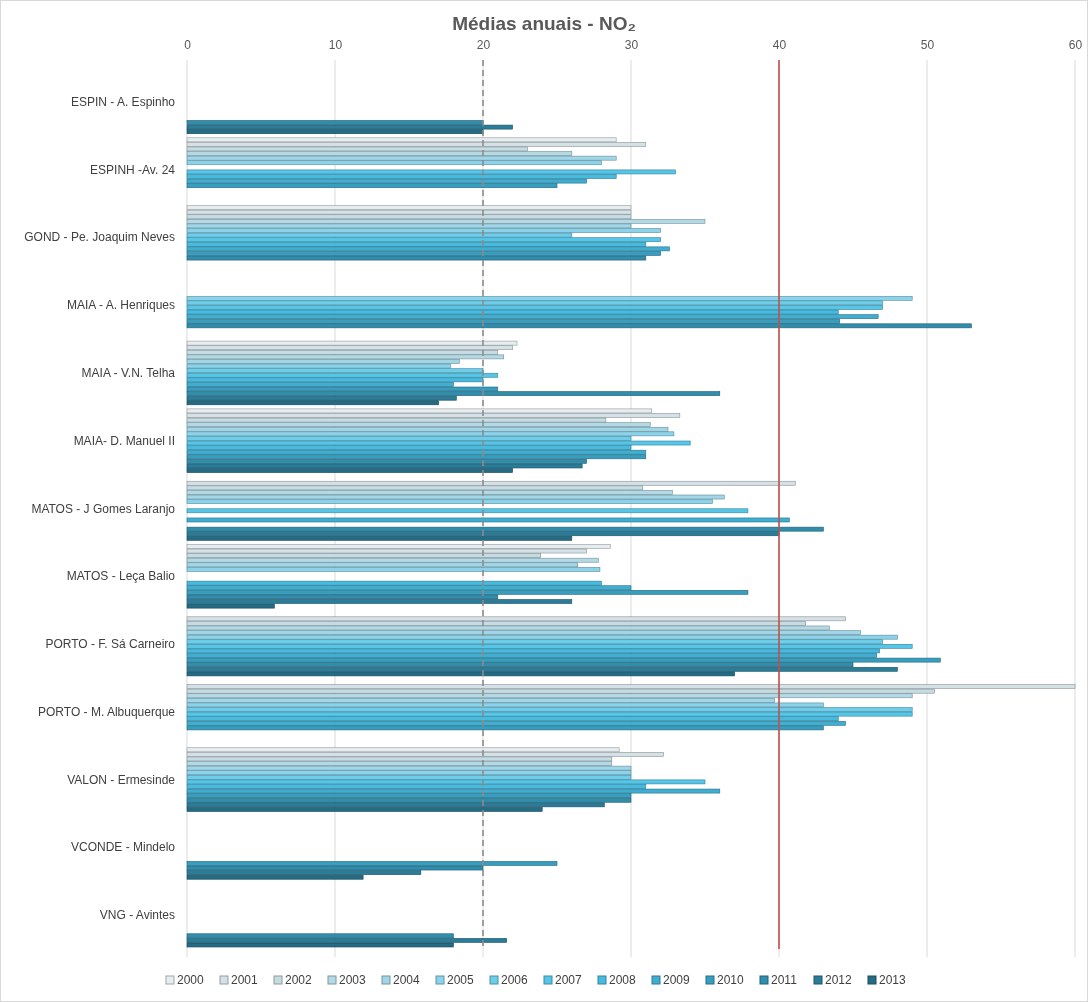 This screenshot has width=1088, height=1002. Describe the element at coordinates (483, 45) in the screenshot. I see `x-tick-label: 20` at that location.